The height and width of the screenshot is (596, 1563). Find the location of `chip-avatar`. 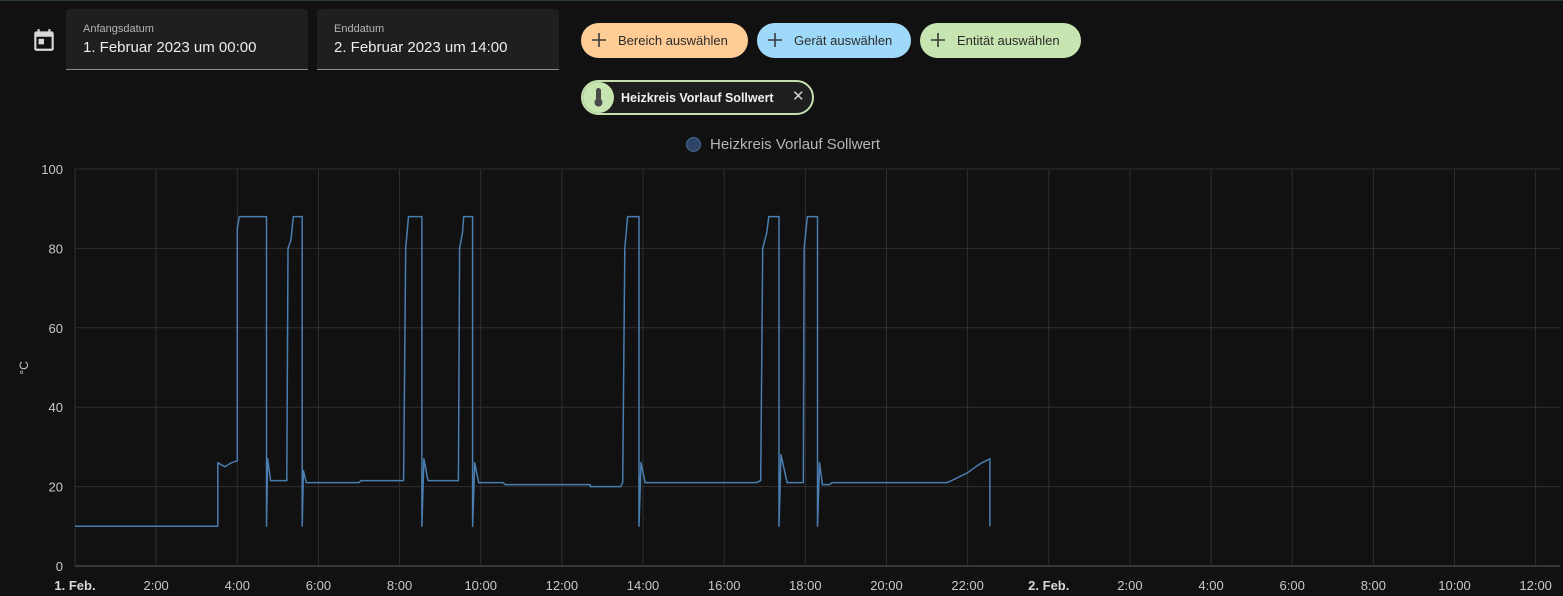

chip-avatar is located at coordinates (598, 97).